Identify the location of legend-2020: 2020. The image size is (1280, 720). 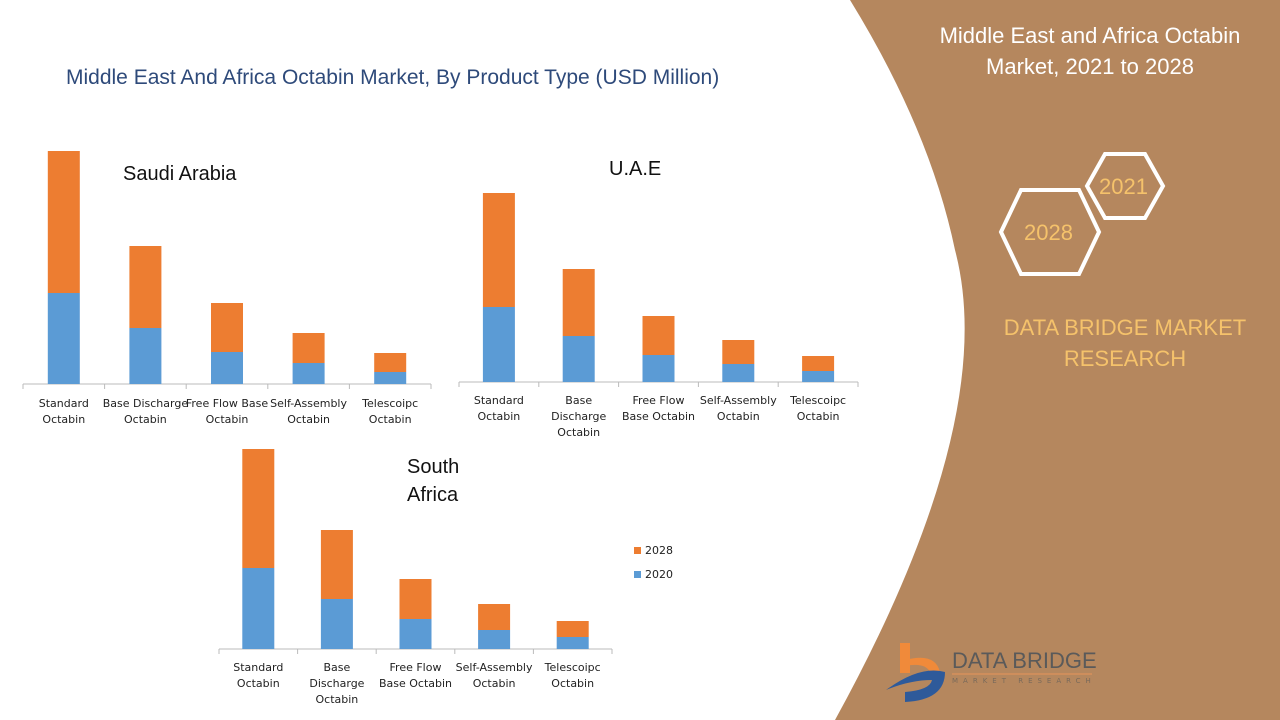
(653, 574).